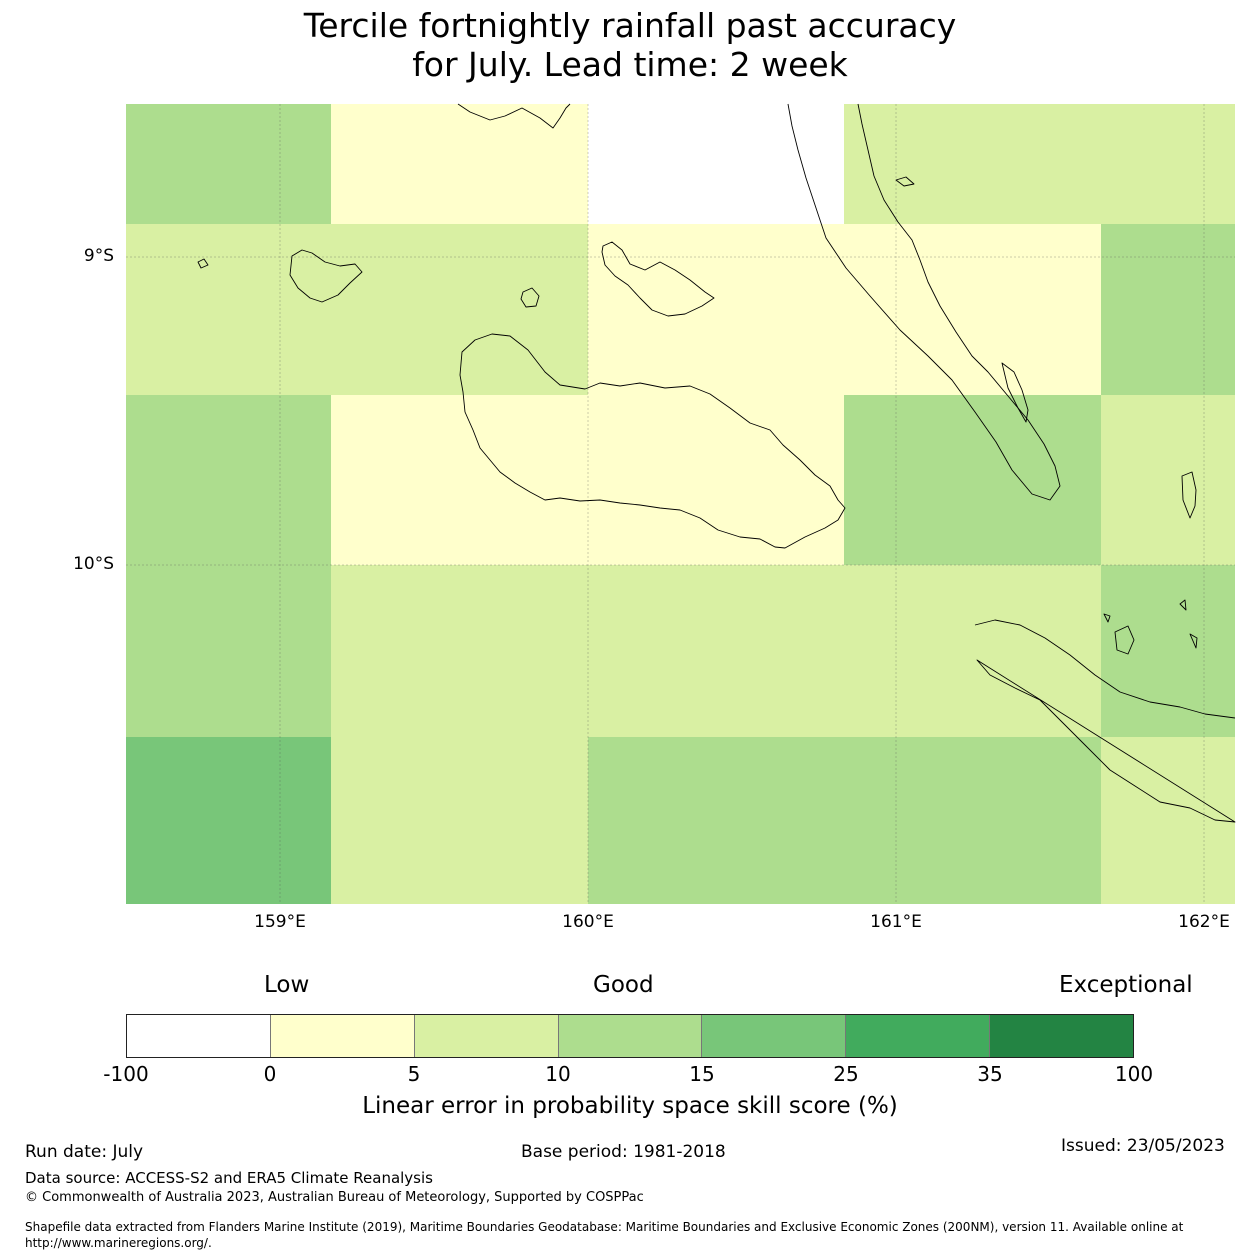 The width and height of the screenshot is (1260, 1260). I want to click on coast-north-left, so click(514, 116).